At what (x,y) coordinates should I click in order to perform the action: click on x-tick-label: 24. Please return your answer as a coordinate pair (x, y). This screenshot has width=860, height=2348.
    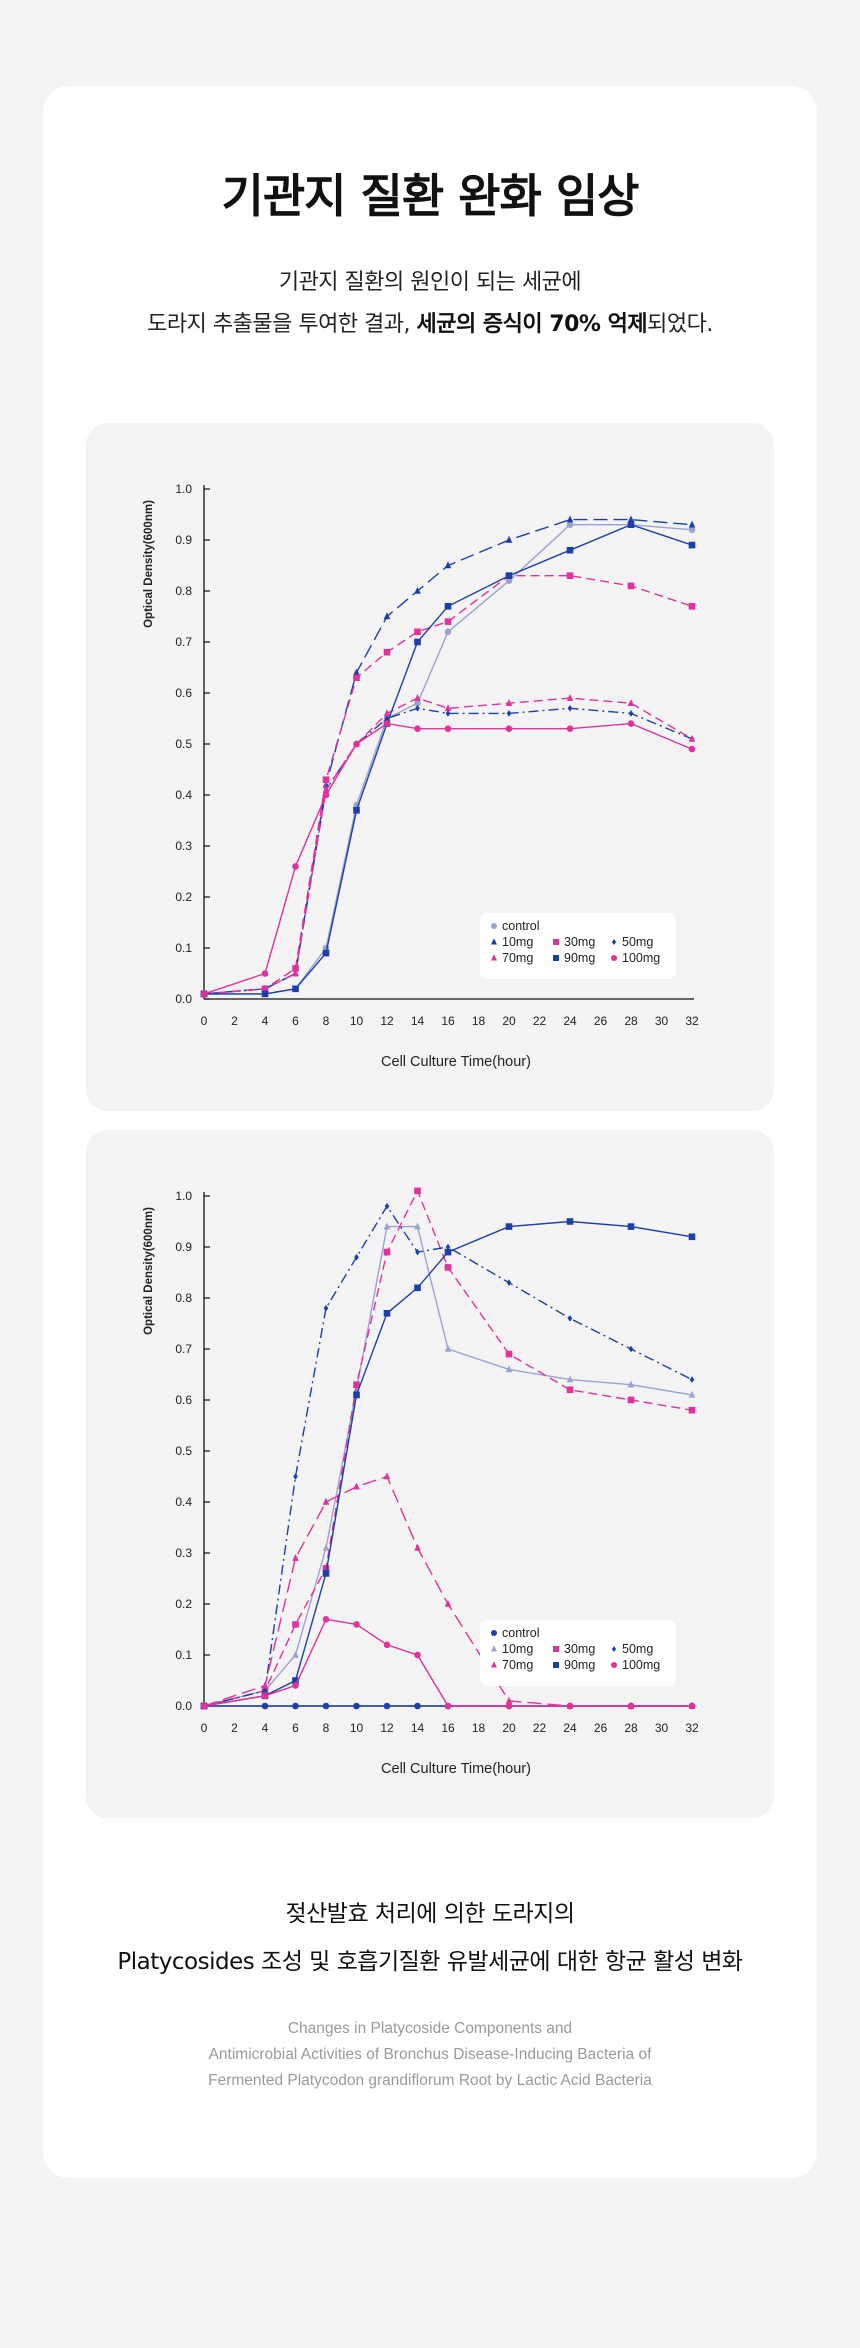
    Looking at the image, I should click on (570, 1728).